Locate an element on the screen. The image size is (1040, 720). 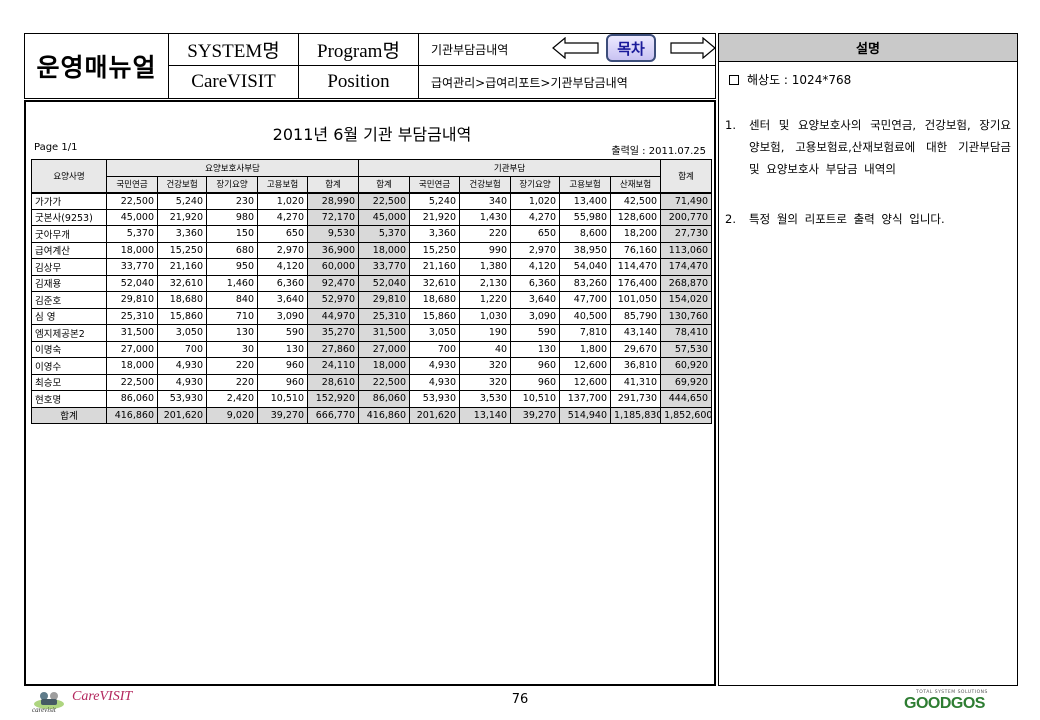
cell-amount: 3,360 is located at coordinates (182, 234).